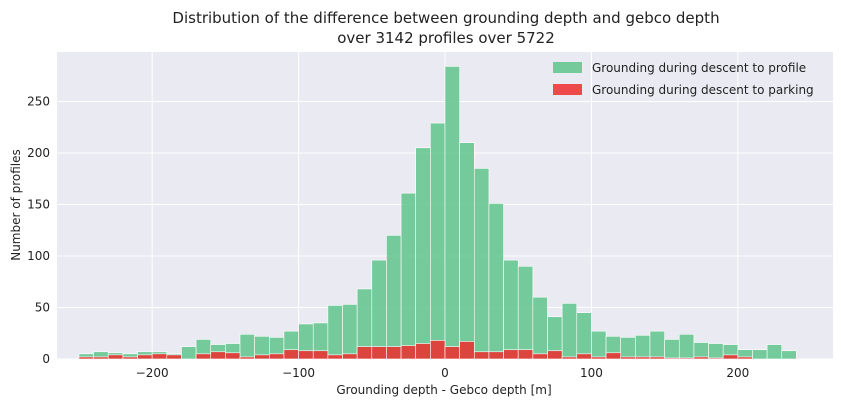 The width and height of the screenshot is (841, 404). I want to click on y-tick-label: 150, so click(38, 204).